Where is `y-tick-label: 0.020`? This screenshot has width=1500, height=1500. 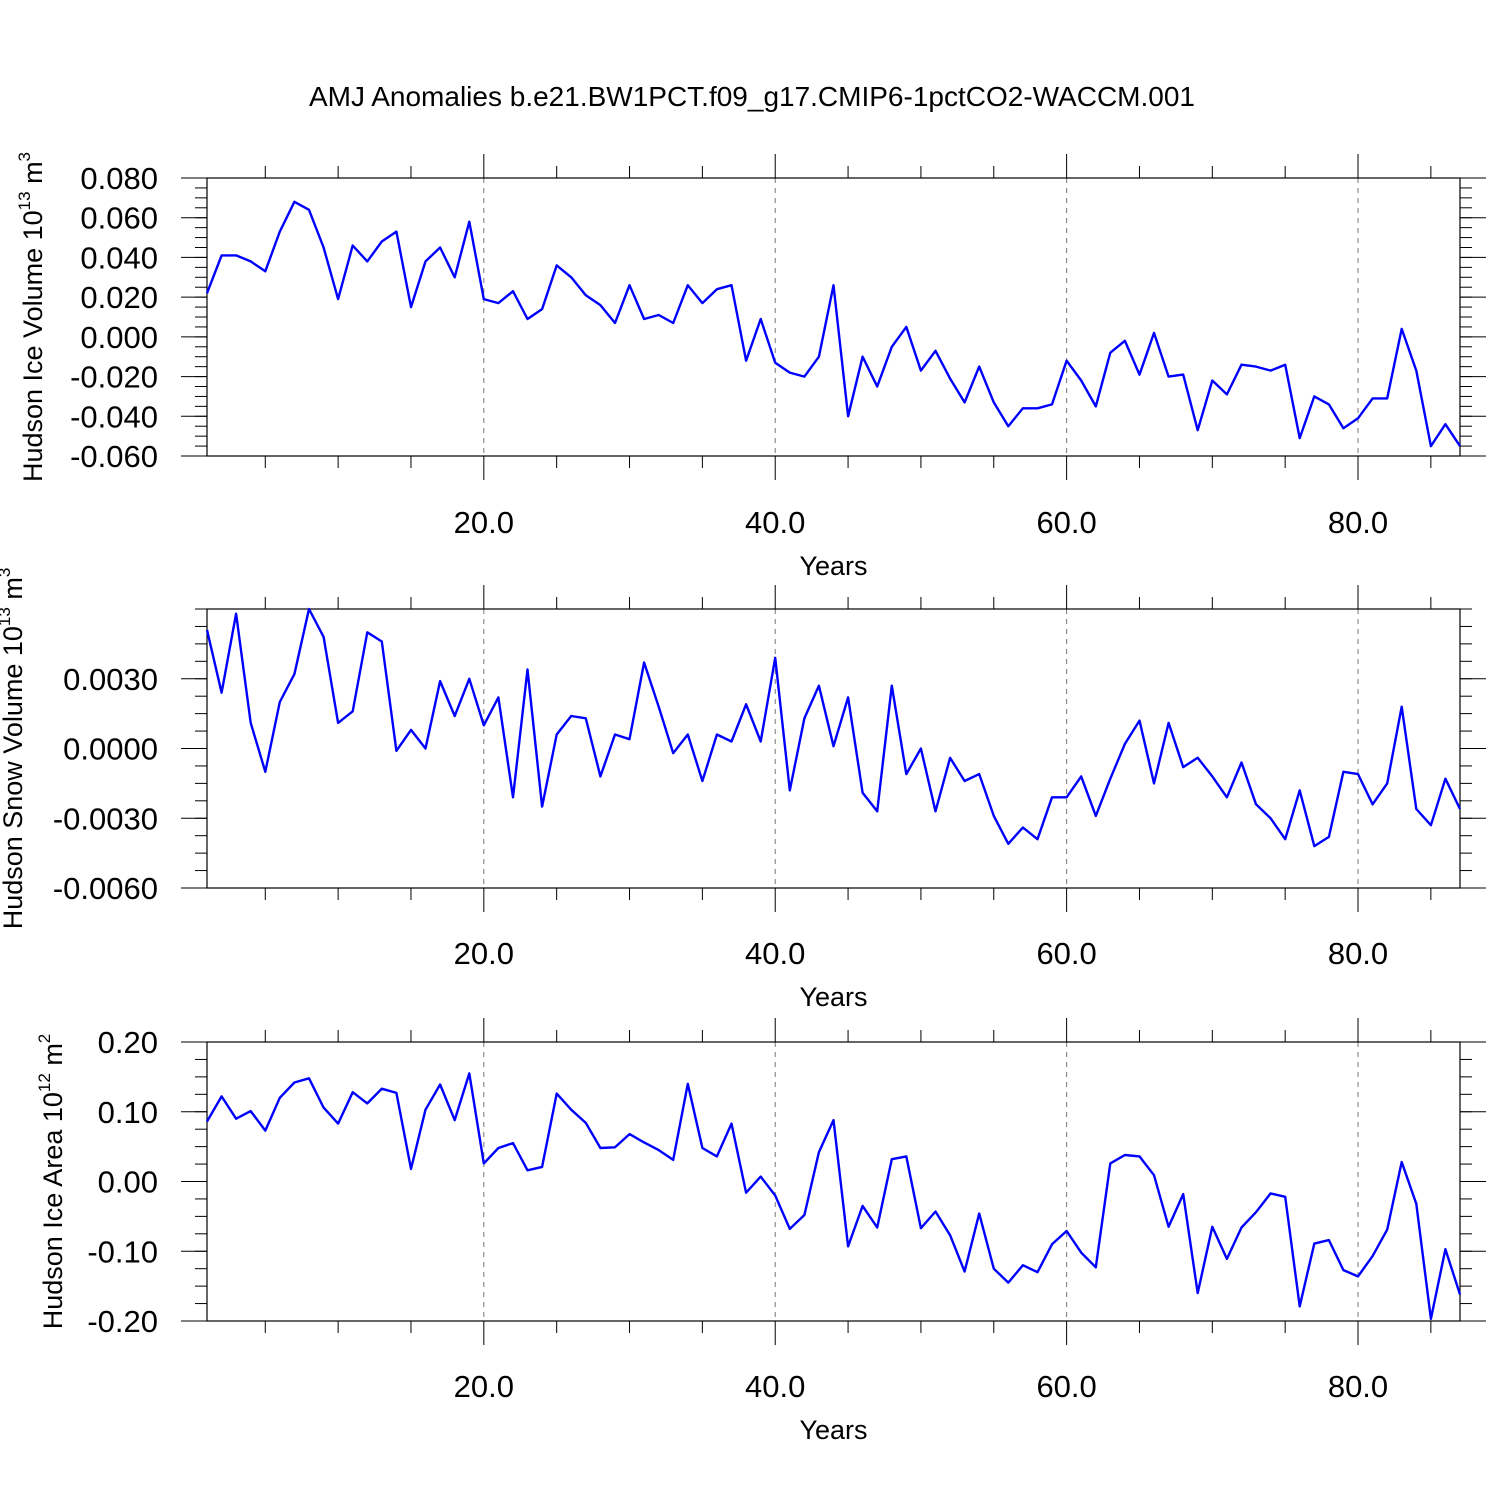
y-tick-label: 0.020 is located at coordinates (119, 297).